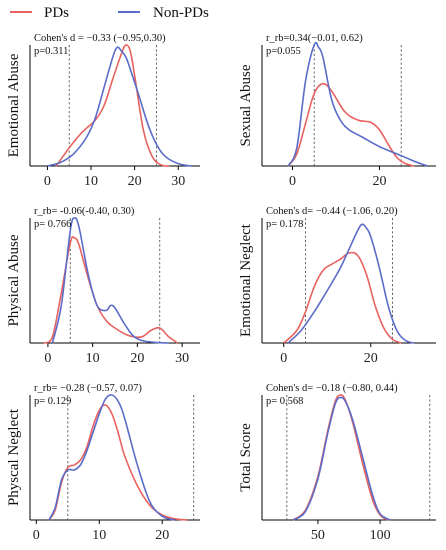 The height and width of the screenshot is (550, 446). Describe the element at coordinates (14, 105) in the screenshot. I see `y-axis-label: Emotional Abuse` at that location.